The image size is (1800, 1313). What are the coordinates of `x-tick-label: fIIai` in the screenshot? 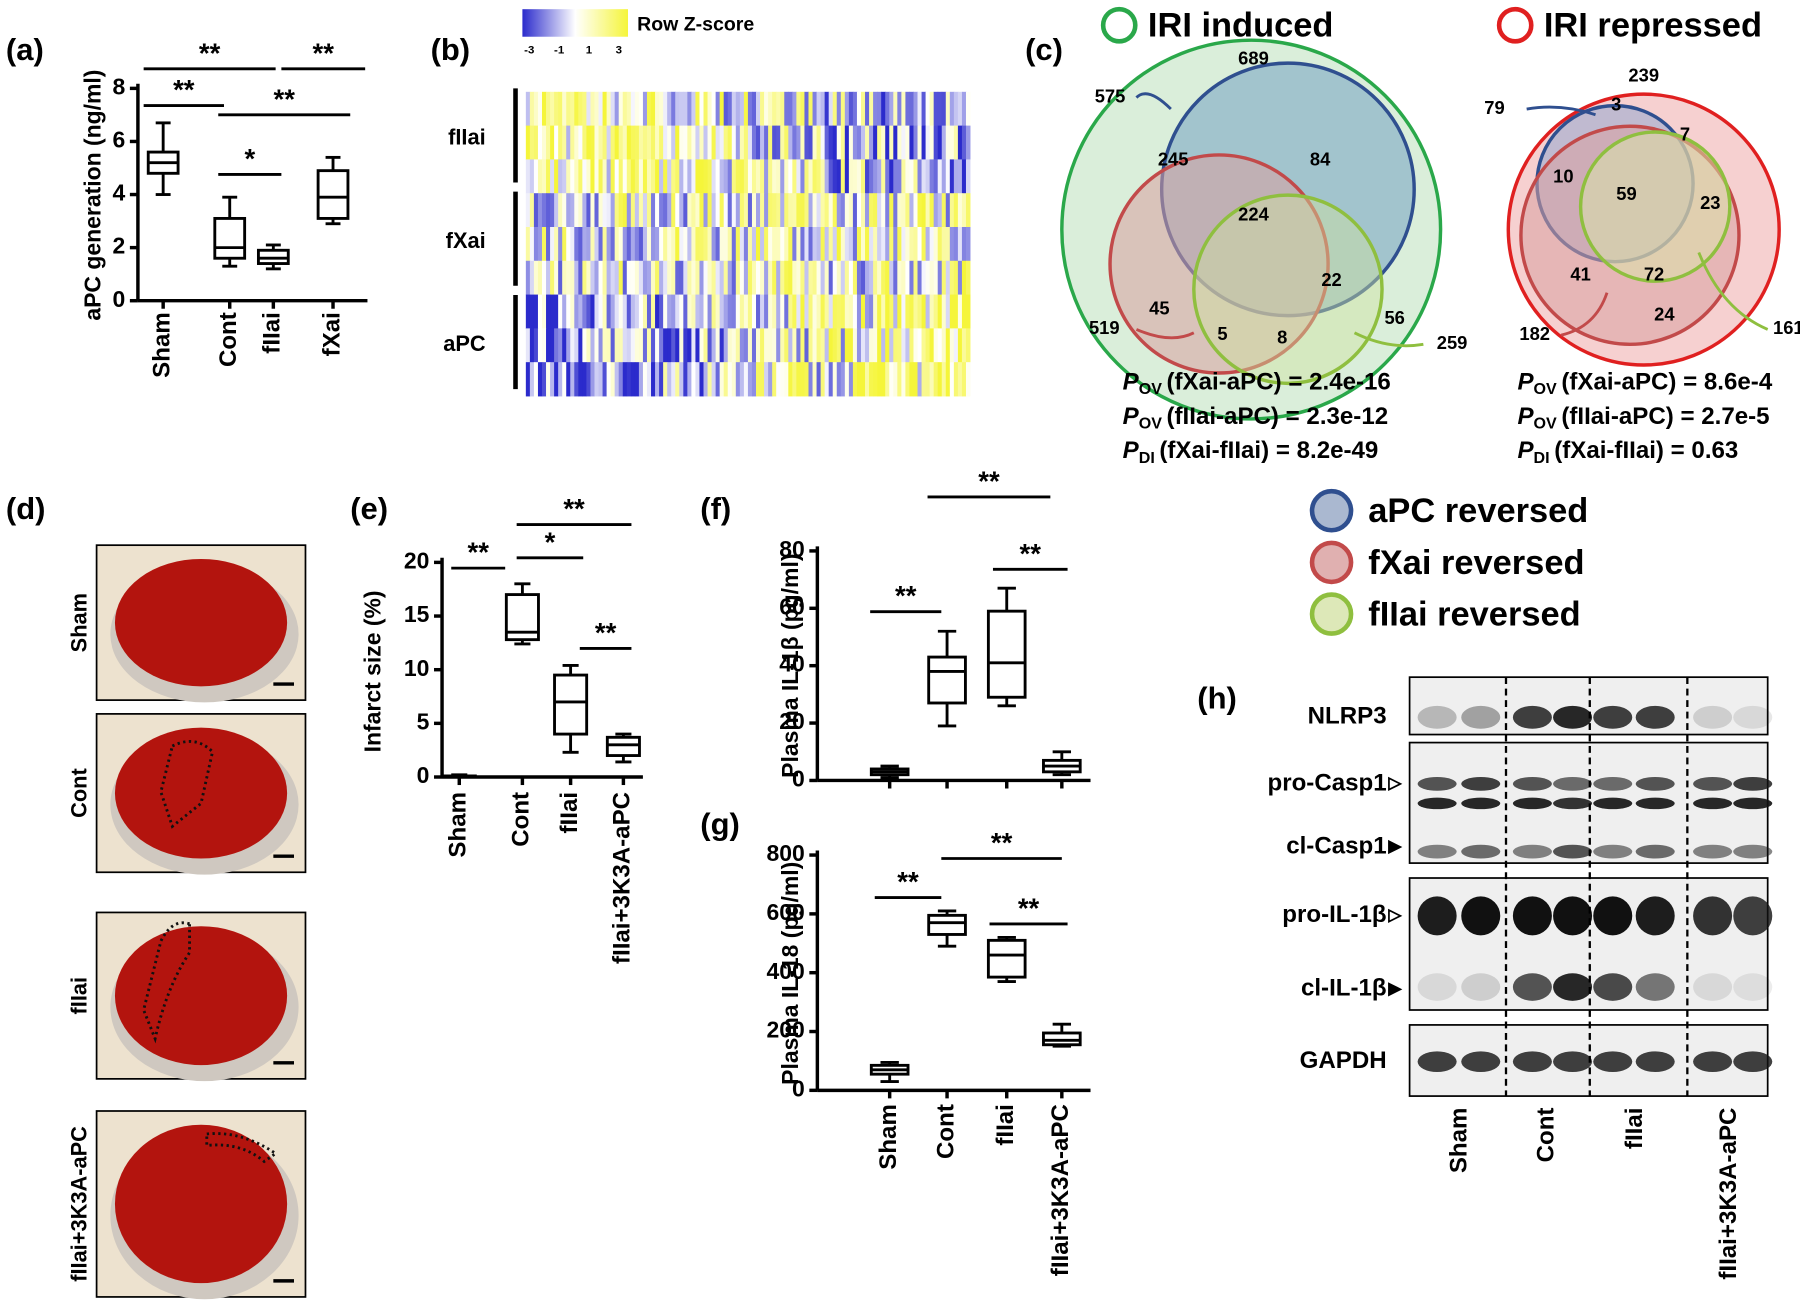 It's located at (1005, 1125).